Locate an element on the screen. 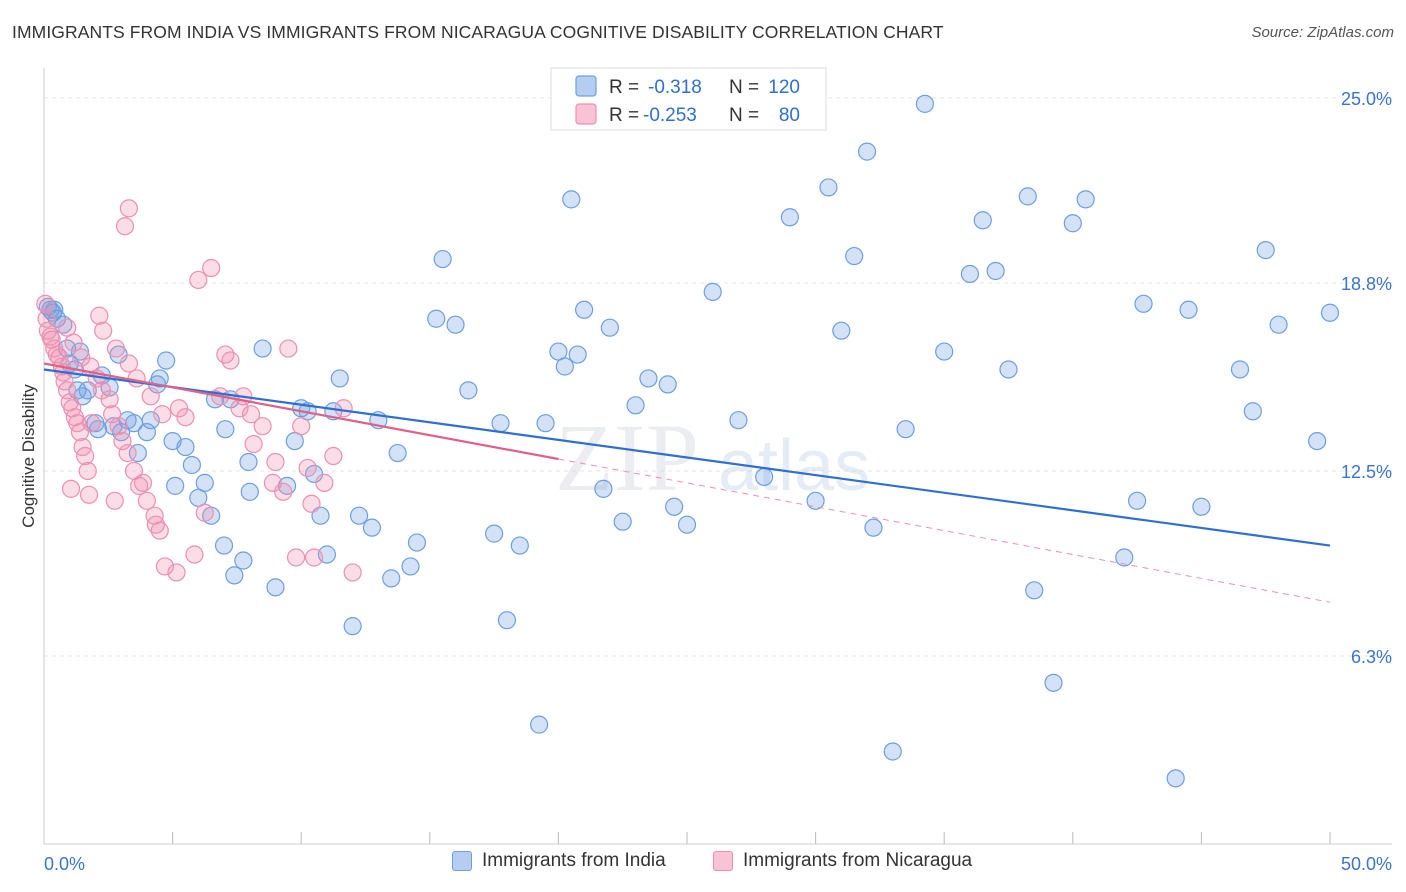 The height and width of the screenshot is (892, 1406). legend-swatch-nicaragua is located at coordinates (586, 114).